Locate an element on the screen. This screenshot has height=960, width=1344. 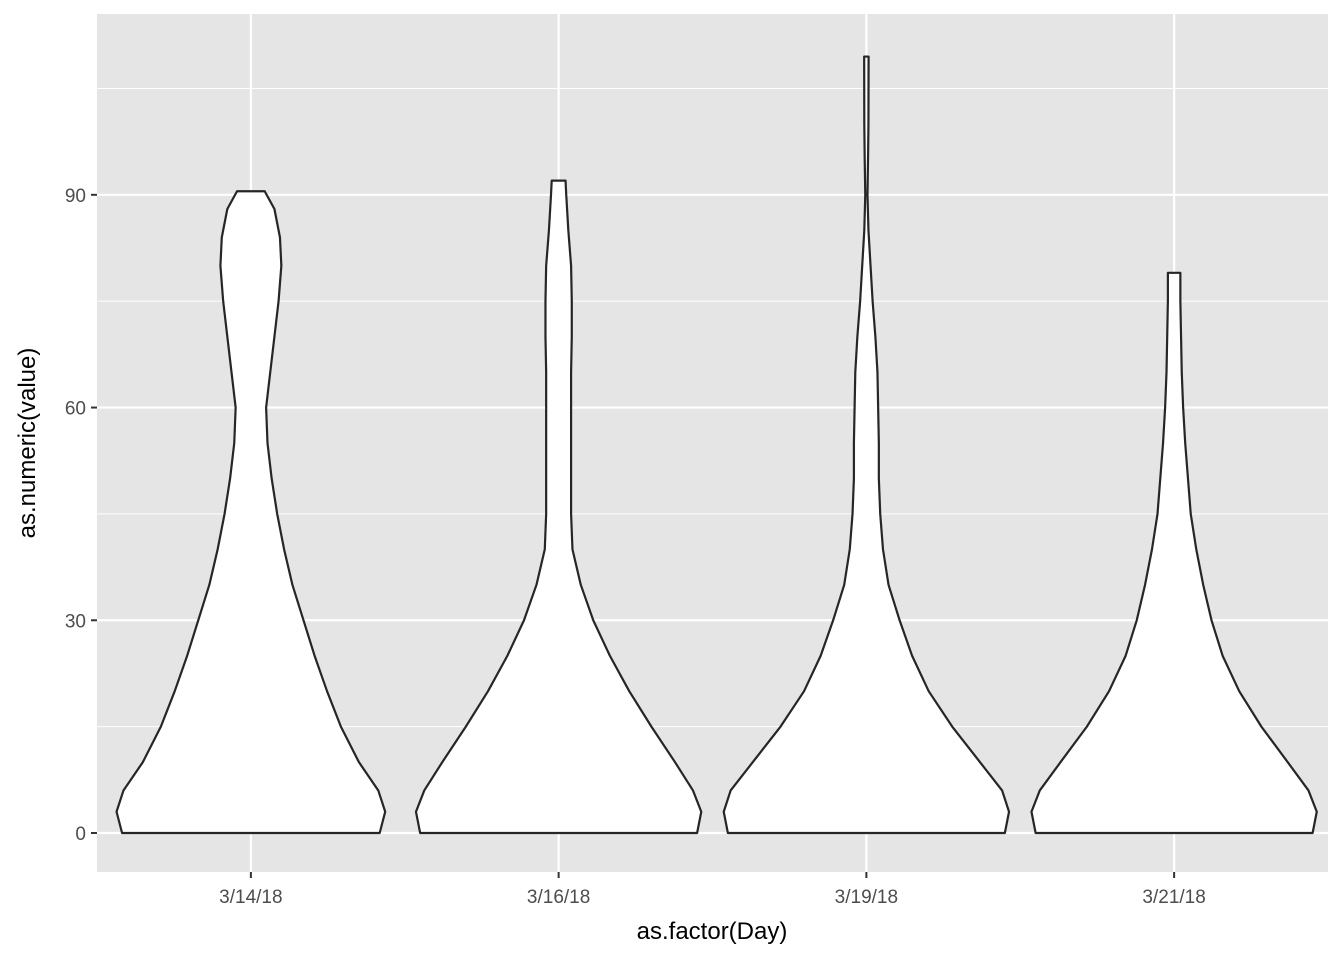
x-tick-label: 3/14/18 is located at coordinates (250, 897).